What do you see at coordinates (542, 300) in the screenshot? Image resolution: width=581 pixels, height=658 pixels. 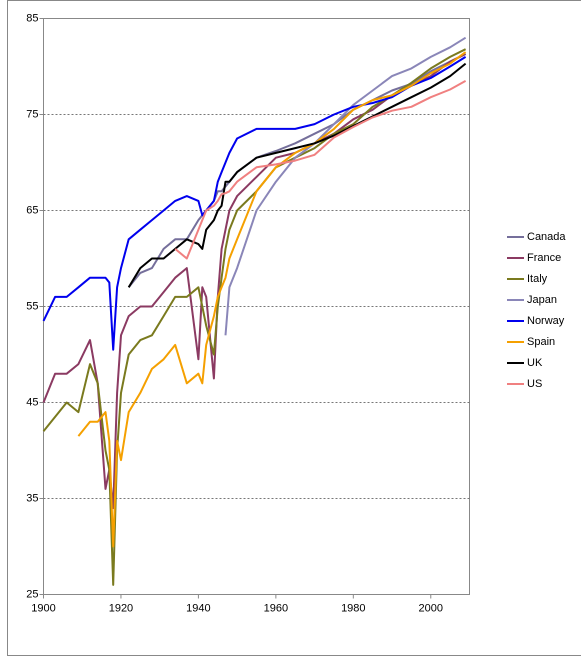 I see `legend-label: Japan` at bounding box center [542, 300].